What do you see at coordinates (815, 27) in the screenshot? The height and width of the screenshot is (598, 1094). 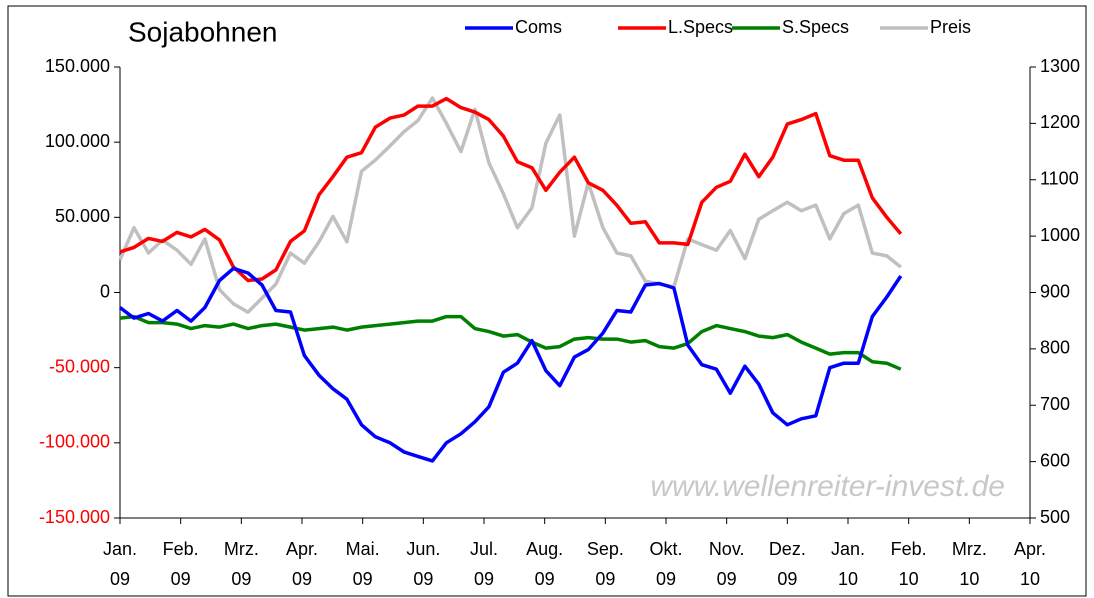 I see `legend-label: S.Specs` at bounding box center [815, 27].